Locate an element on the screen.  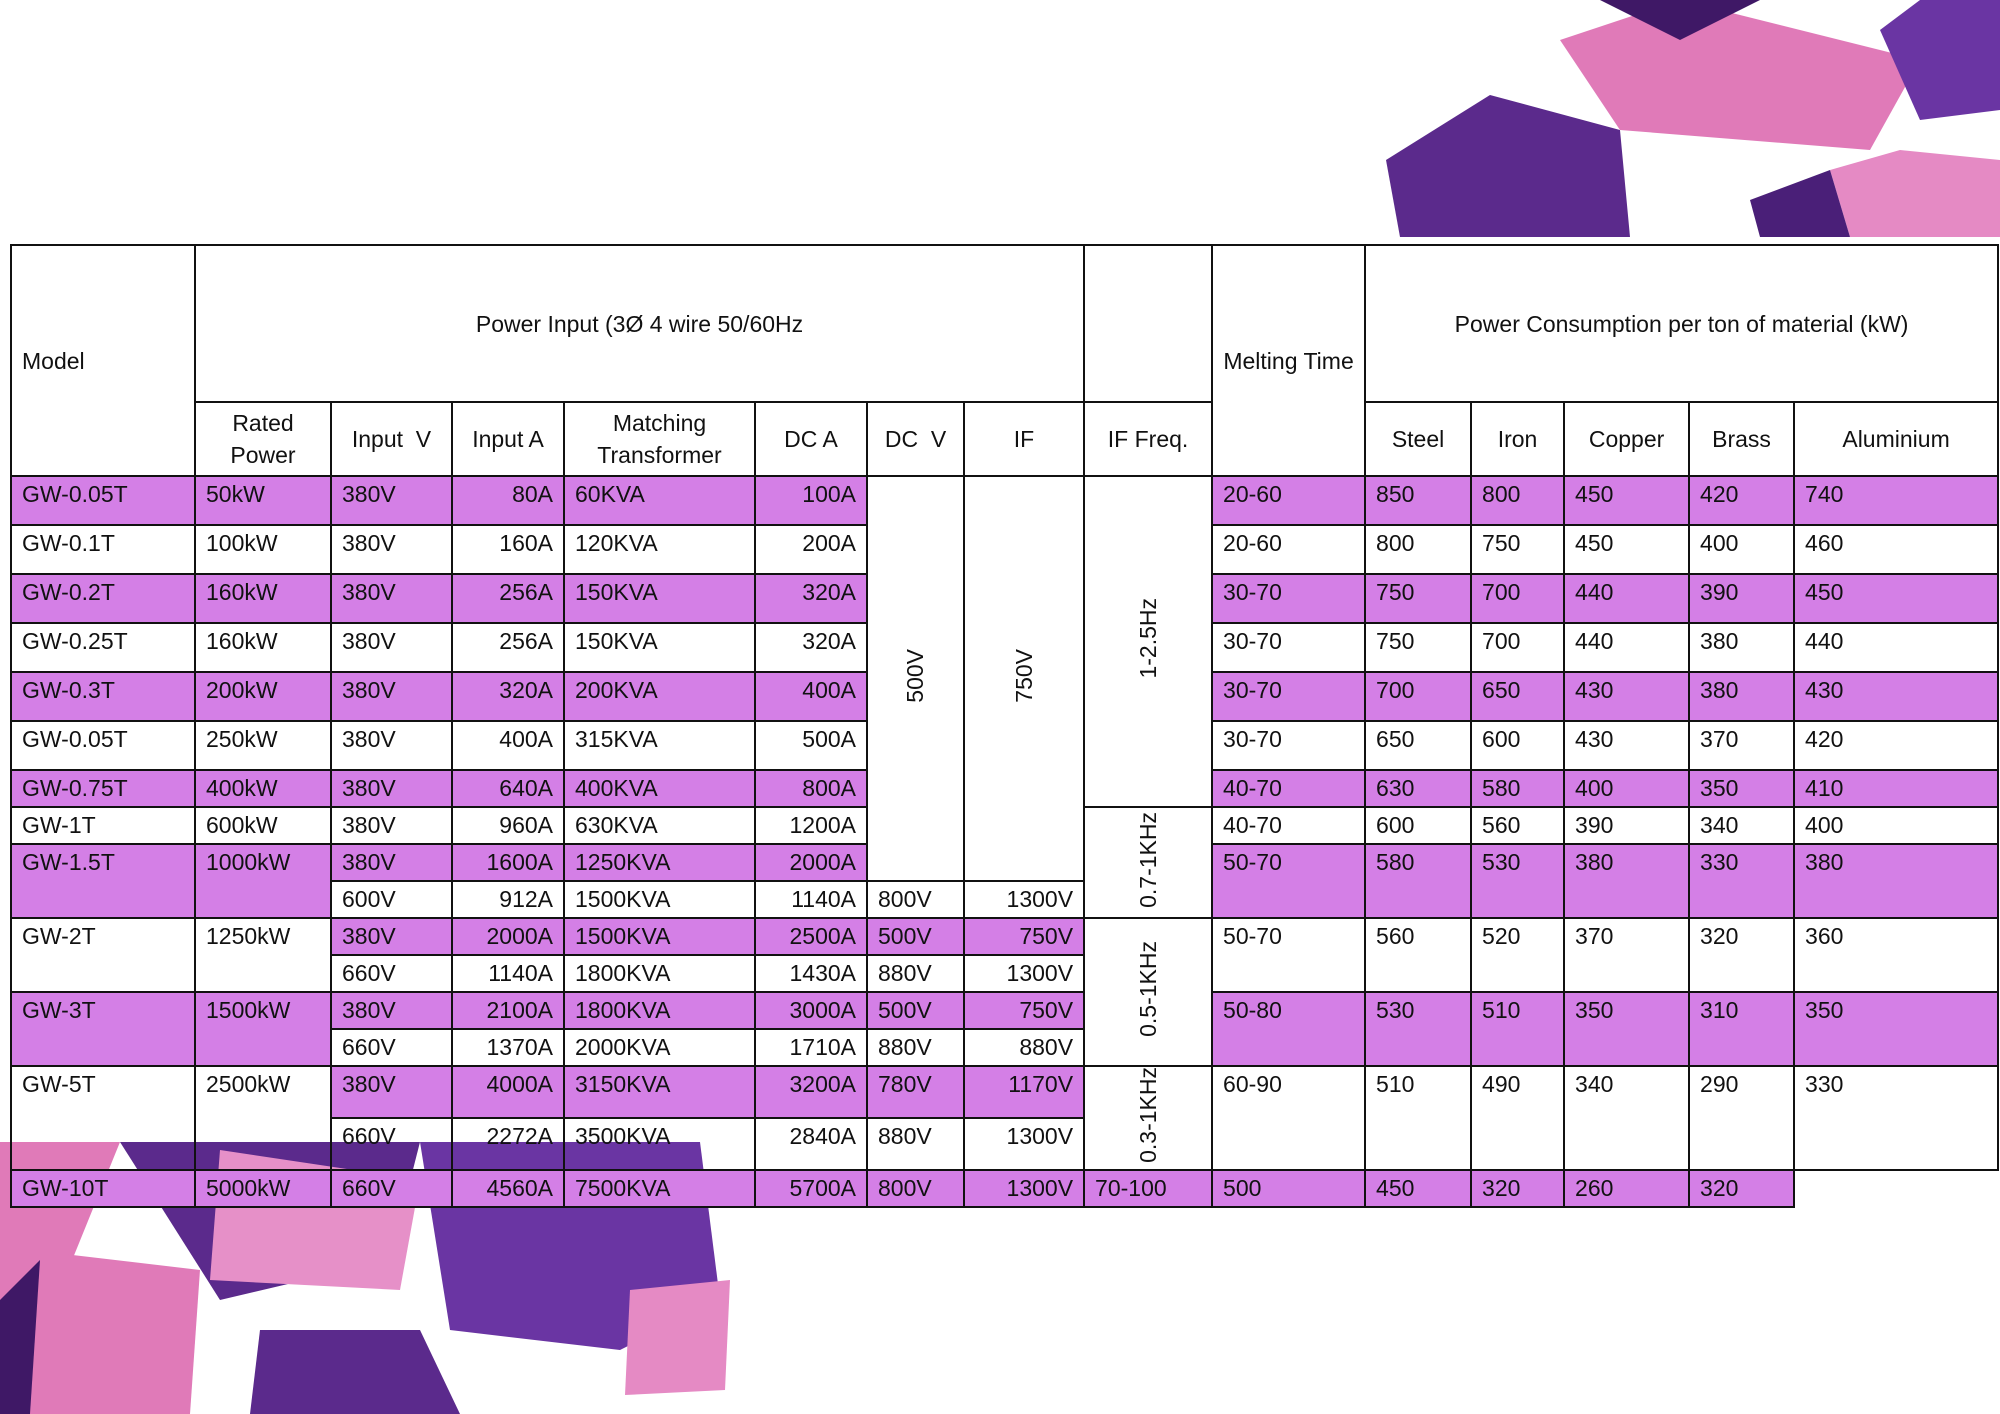
cell: 2000A is located at coordinates (811, 862).